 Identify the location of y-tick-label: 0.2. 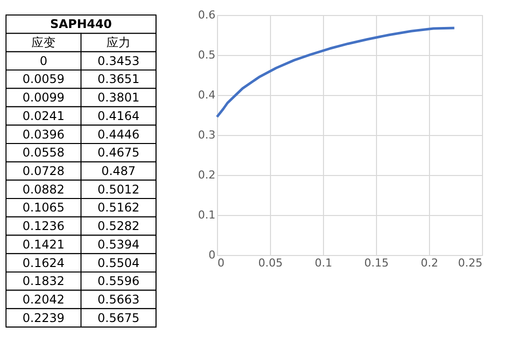
(207, 175).